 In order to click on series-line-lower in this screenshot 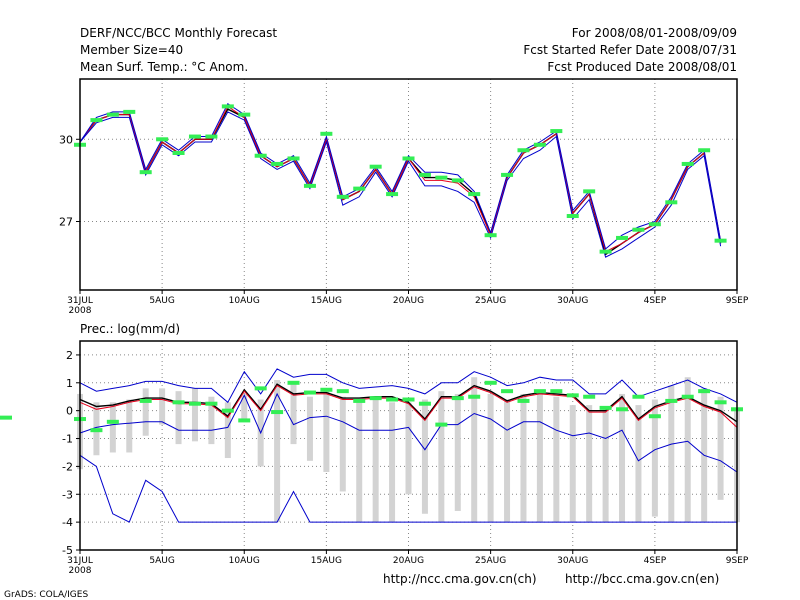, I will do `click(408, 432)`.